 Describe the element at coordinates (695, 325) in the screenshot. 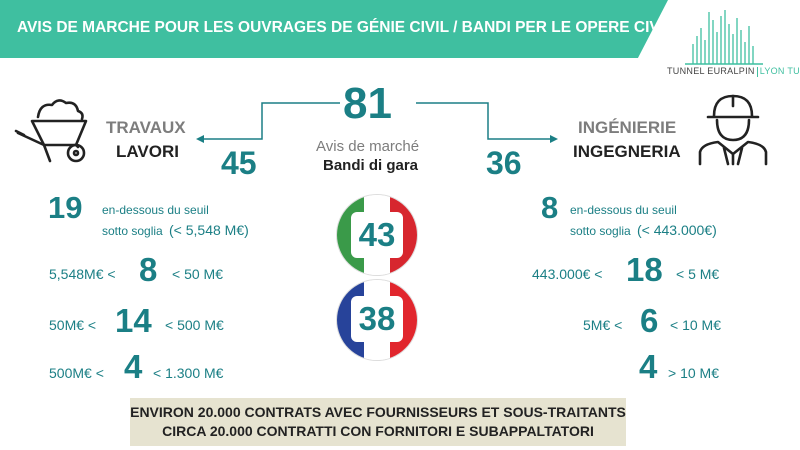

I see `right-row-3-suffix: < 10 M€` at that location.